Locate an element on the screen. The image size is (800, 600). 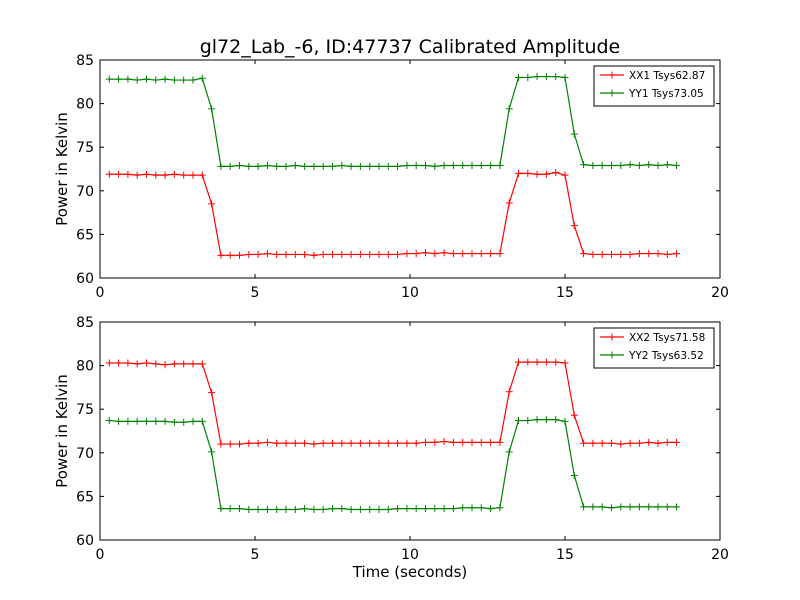
plot-1-series-2-line is located at coordinates (393, 121).